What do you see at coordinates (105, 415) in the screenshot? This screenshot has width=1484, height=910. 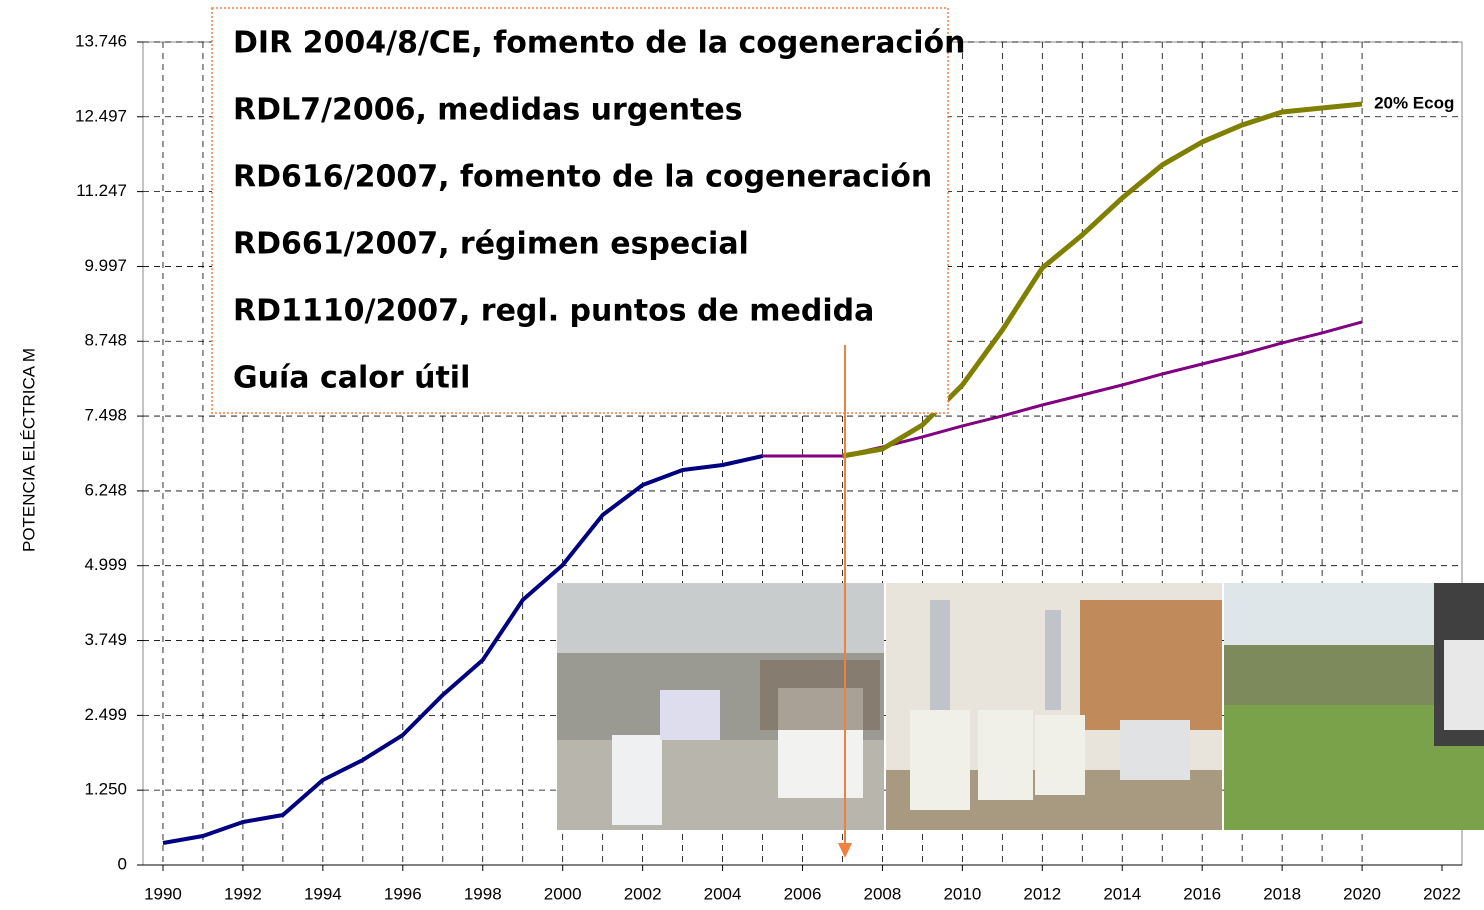 I see `y-tick-label: 7.498` at bounding box center [105, 415].